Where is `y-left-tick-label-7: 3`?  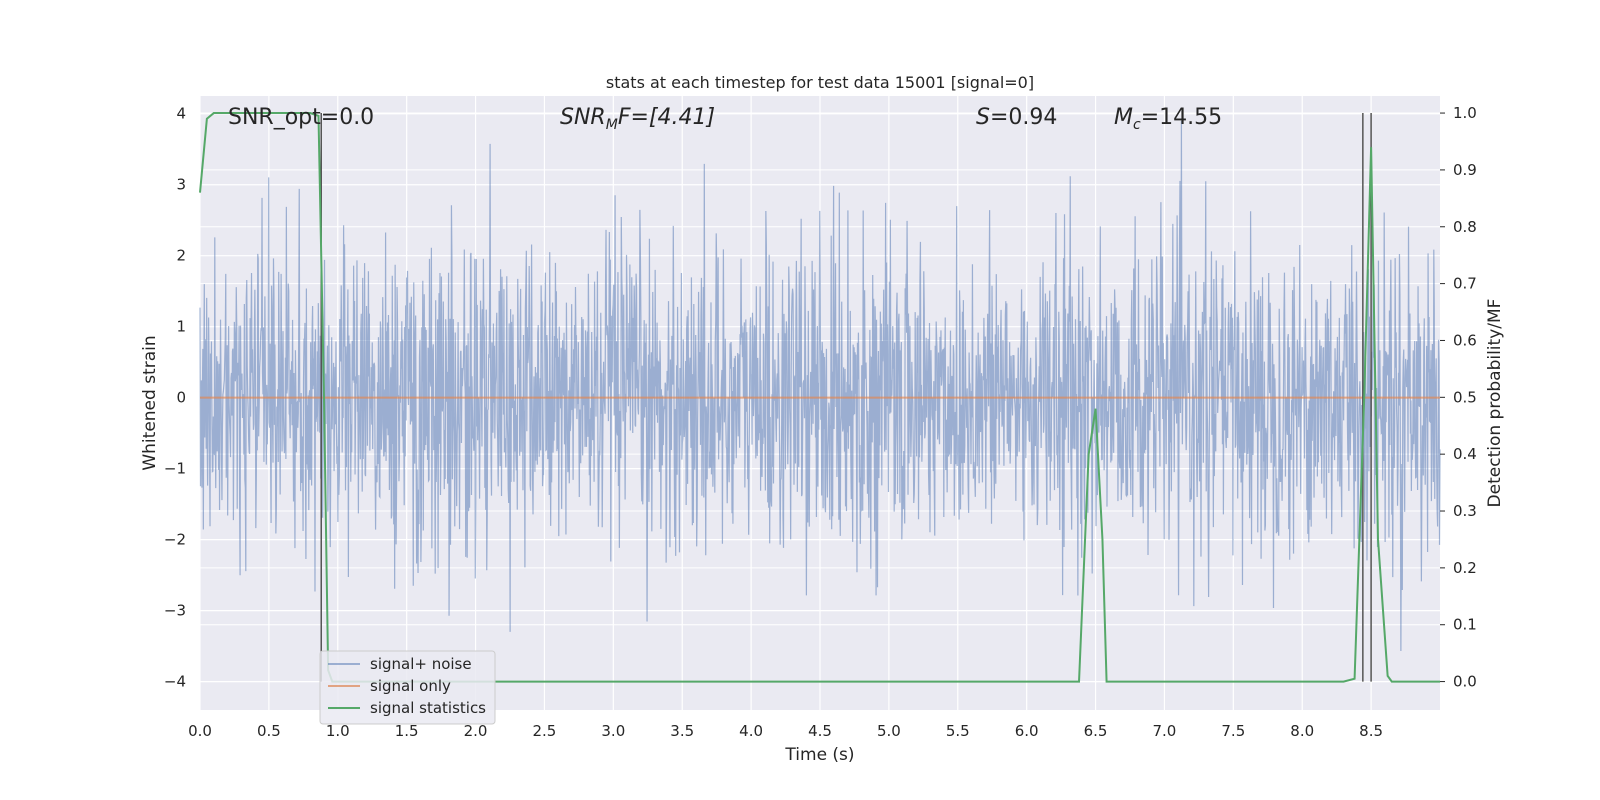 y-left-tick-label-7: 3 is located at coordinates (181, 185).